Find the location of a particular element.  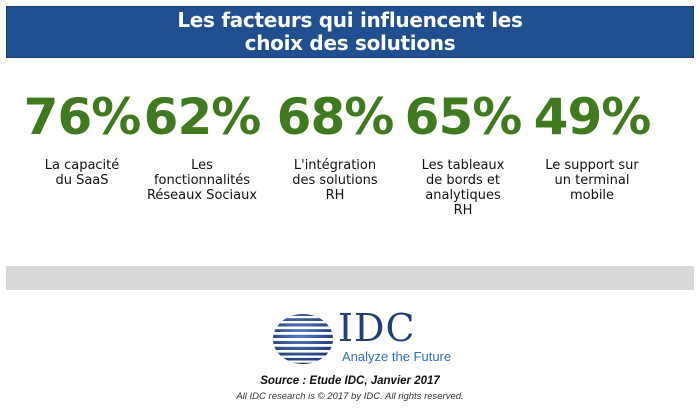

stat-label: Le support sur un terminal mobile is located at coordinates (592, 180).